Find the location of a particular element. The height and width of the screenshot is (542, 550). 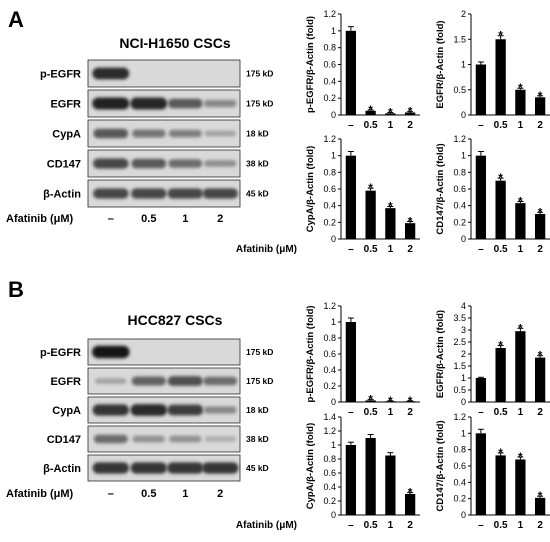

blot-strip is located at coordinates (164, 352).